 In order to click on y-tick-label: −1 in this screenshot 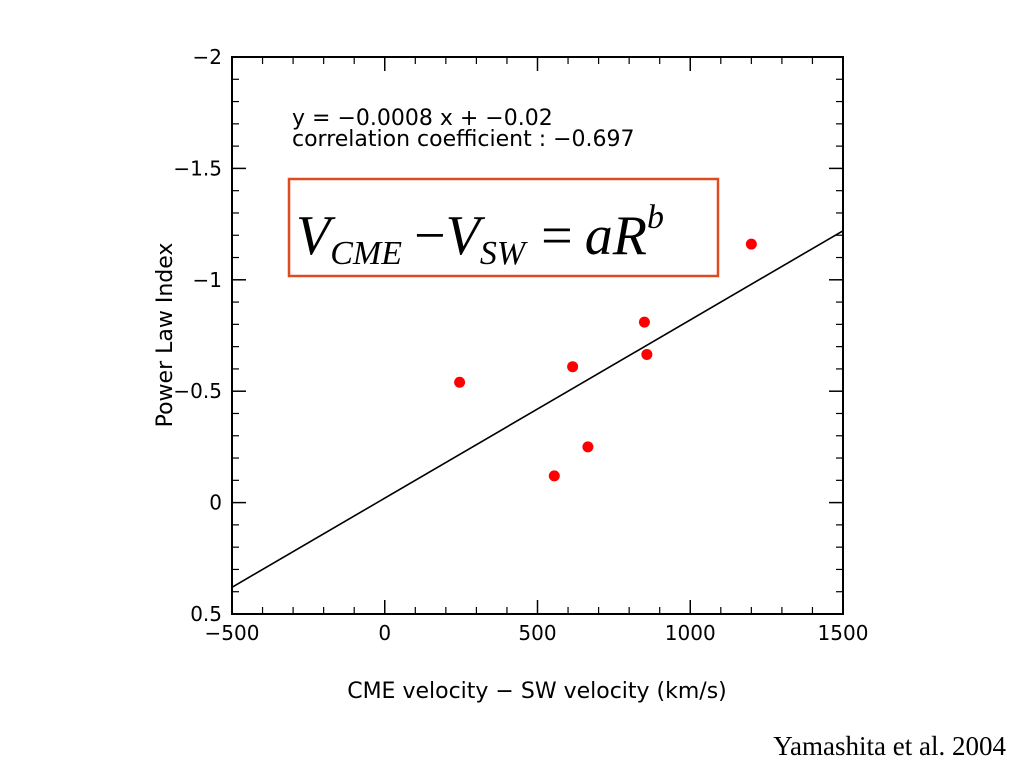, I will do `click(207, 280)`.